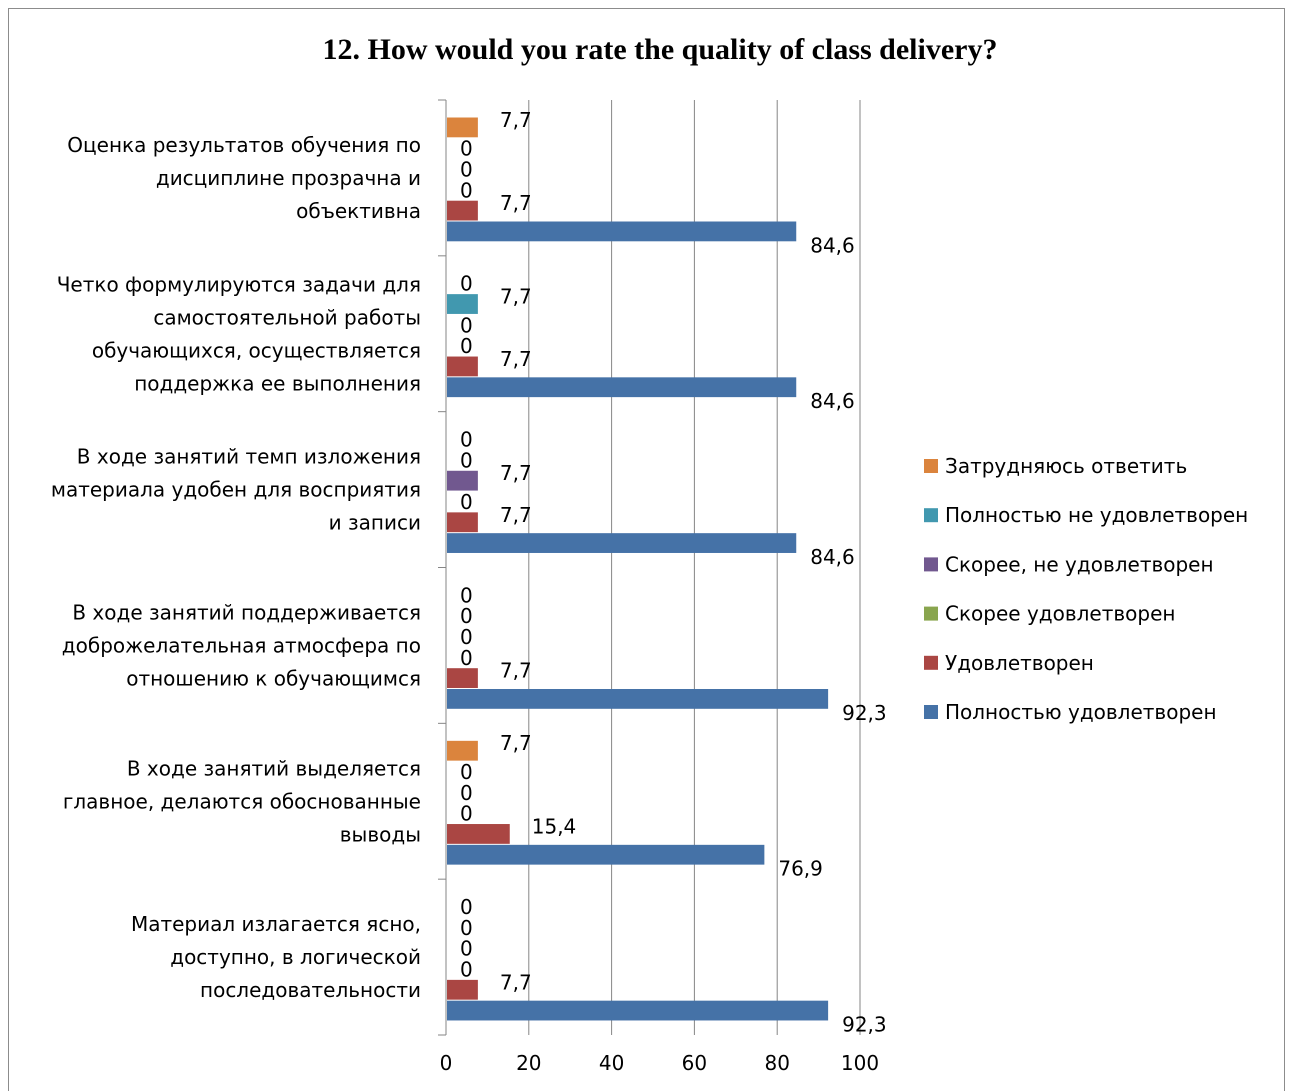 The width and height of the screenshot is (1293, 1091). Describe the element at coordinates (659, 1063) in the screenshot. I see `x-axis-ticks: 0 20 40 60 80 100` at that location.